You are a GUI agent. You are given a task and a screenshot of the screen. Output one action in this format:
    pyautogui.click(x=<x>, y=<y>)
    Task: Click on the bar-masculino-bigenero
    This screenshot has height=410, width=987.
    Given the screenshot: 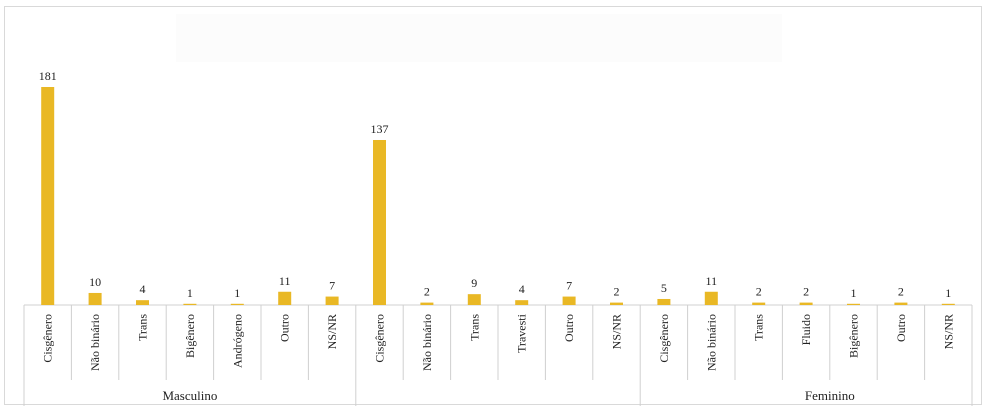 What is the action you would take?
    pyautogui.click(x=190, y=304)
    